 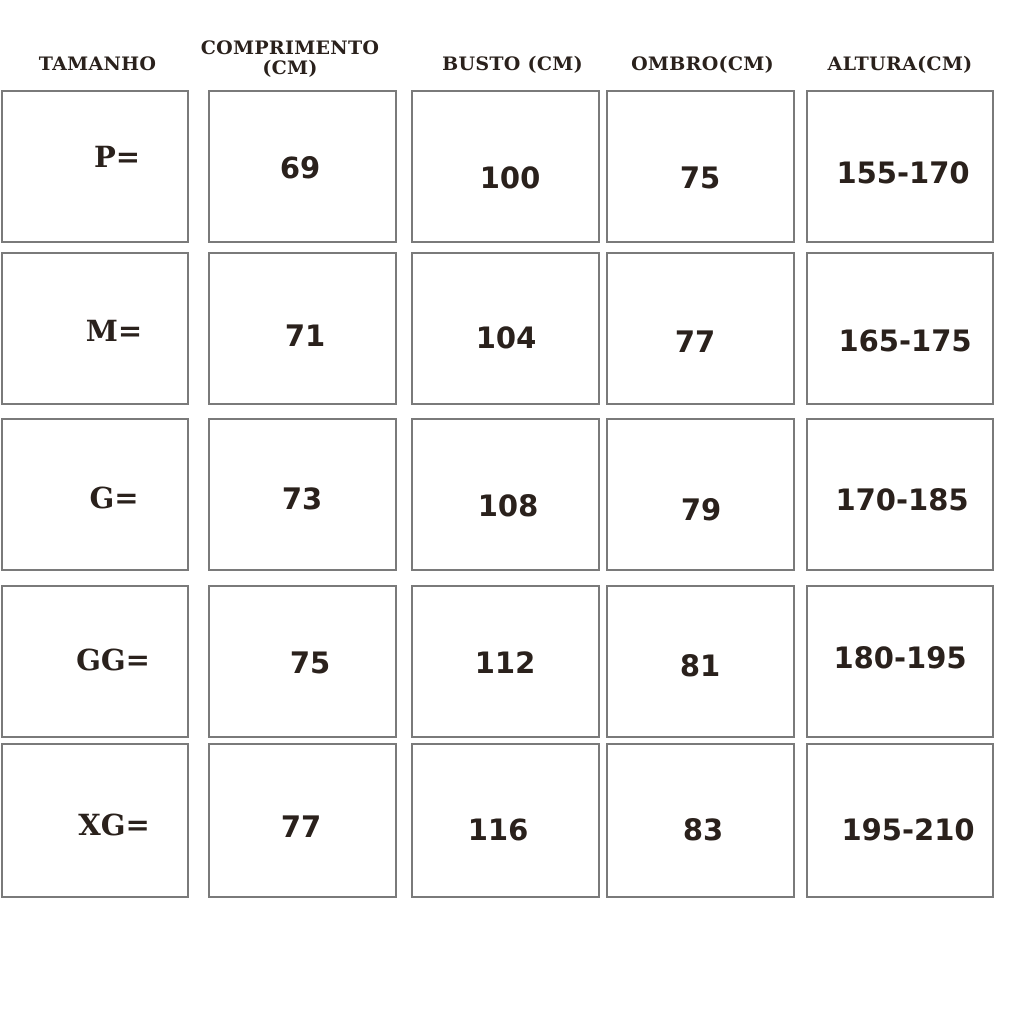 I want to click on cell-value-altura: 165-175, so click(x=905, y=341).